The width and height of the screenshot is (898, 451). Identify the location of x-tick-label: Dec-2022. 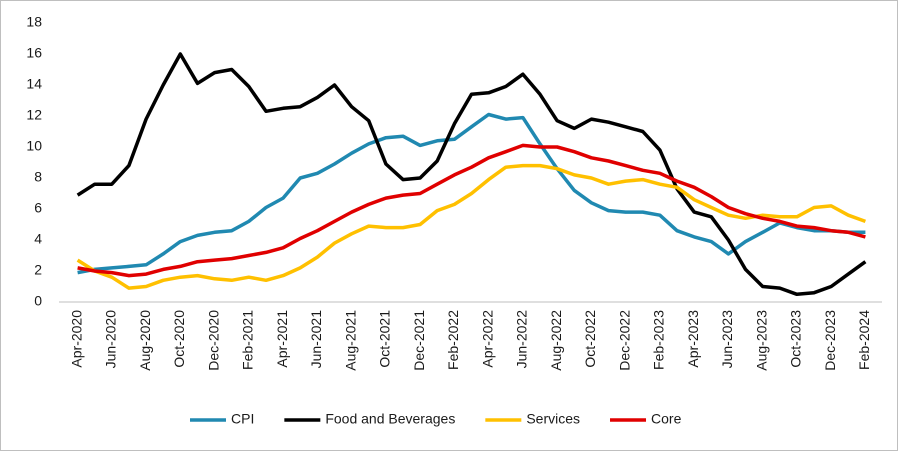
(624, 340).